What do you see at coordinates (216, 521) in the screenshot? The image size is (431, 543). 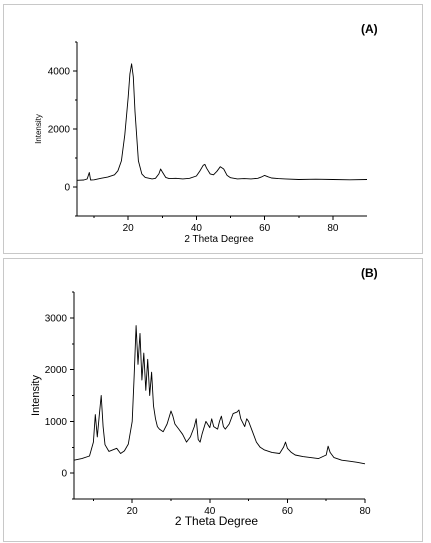 I see `chart-b-x-axis-title: 2 Theta Degree` at bounding box center [216, 521].